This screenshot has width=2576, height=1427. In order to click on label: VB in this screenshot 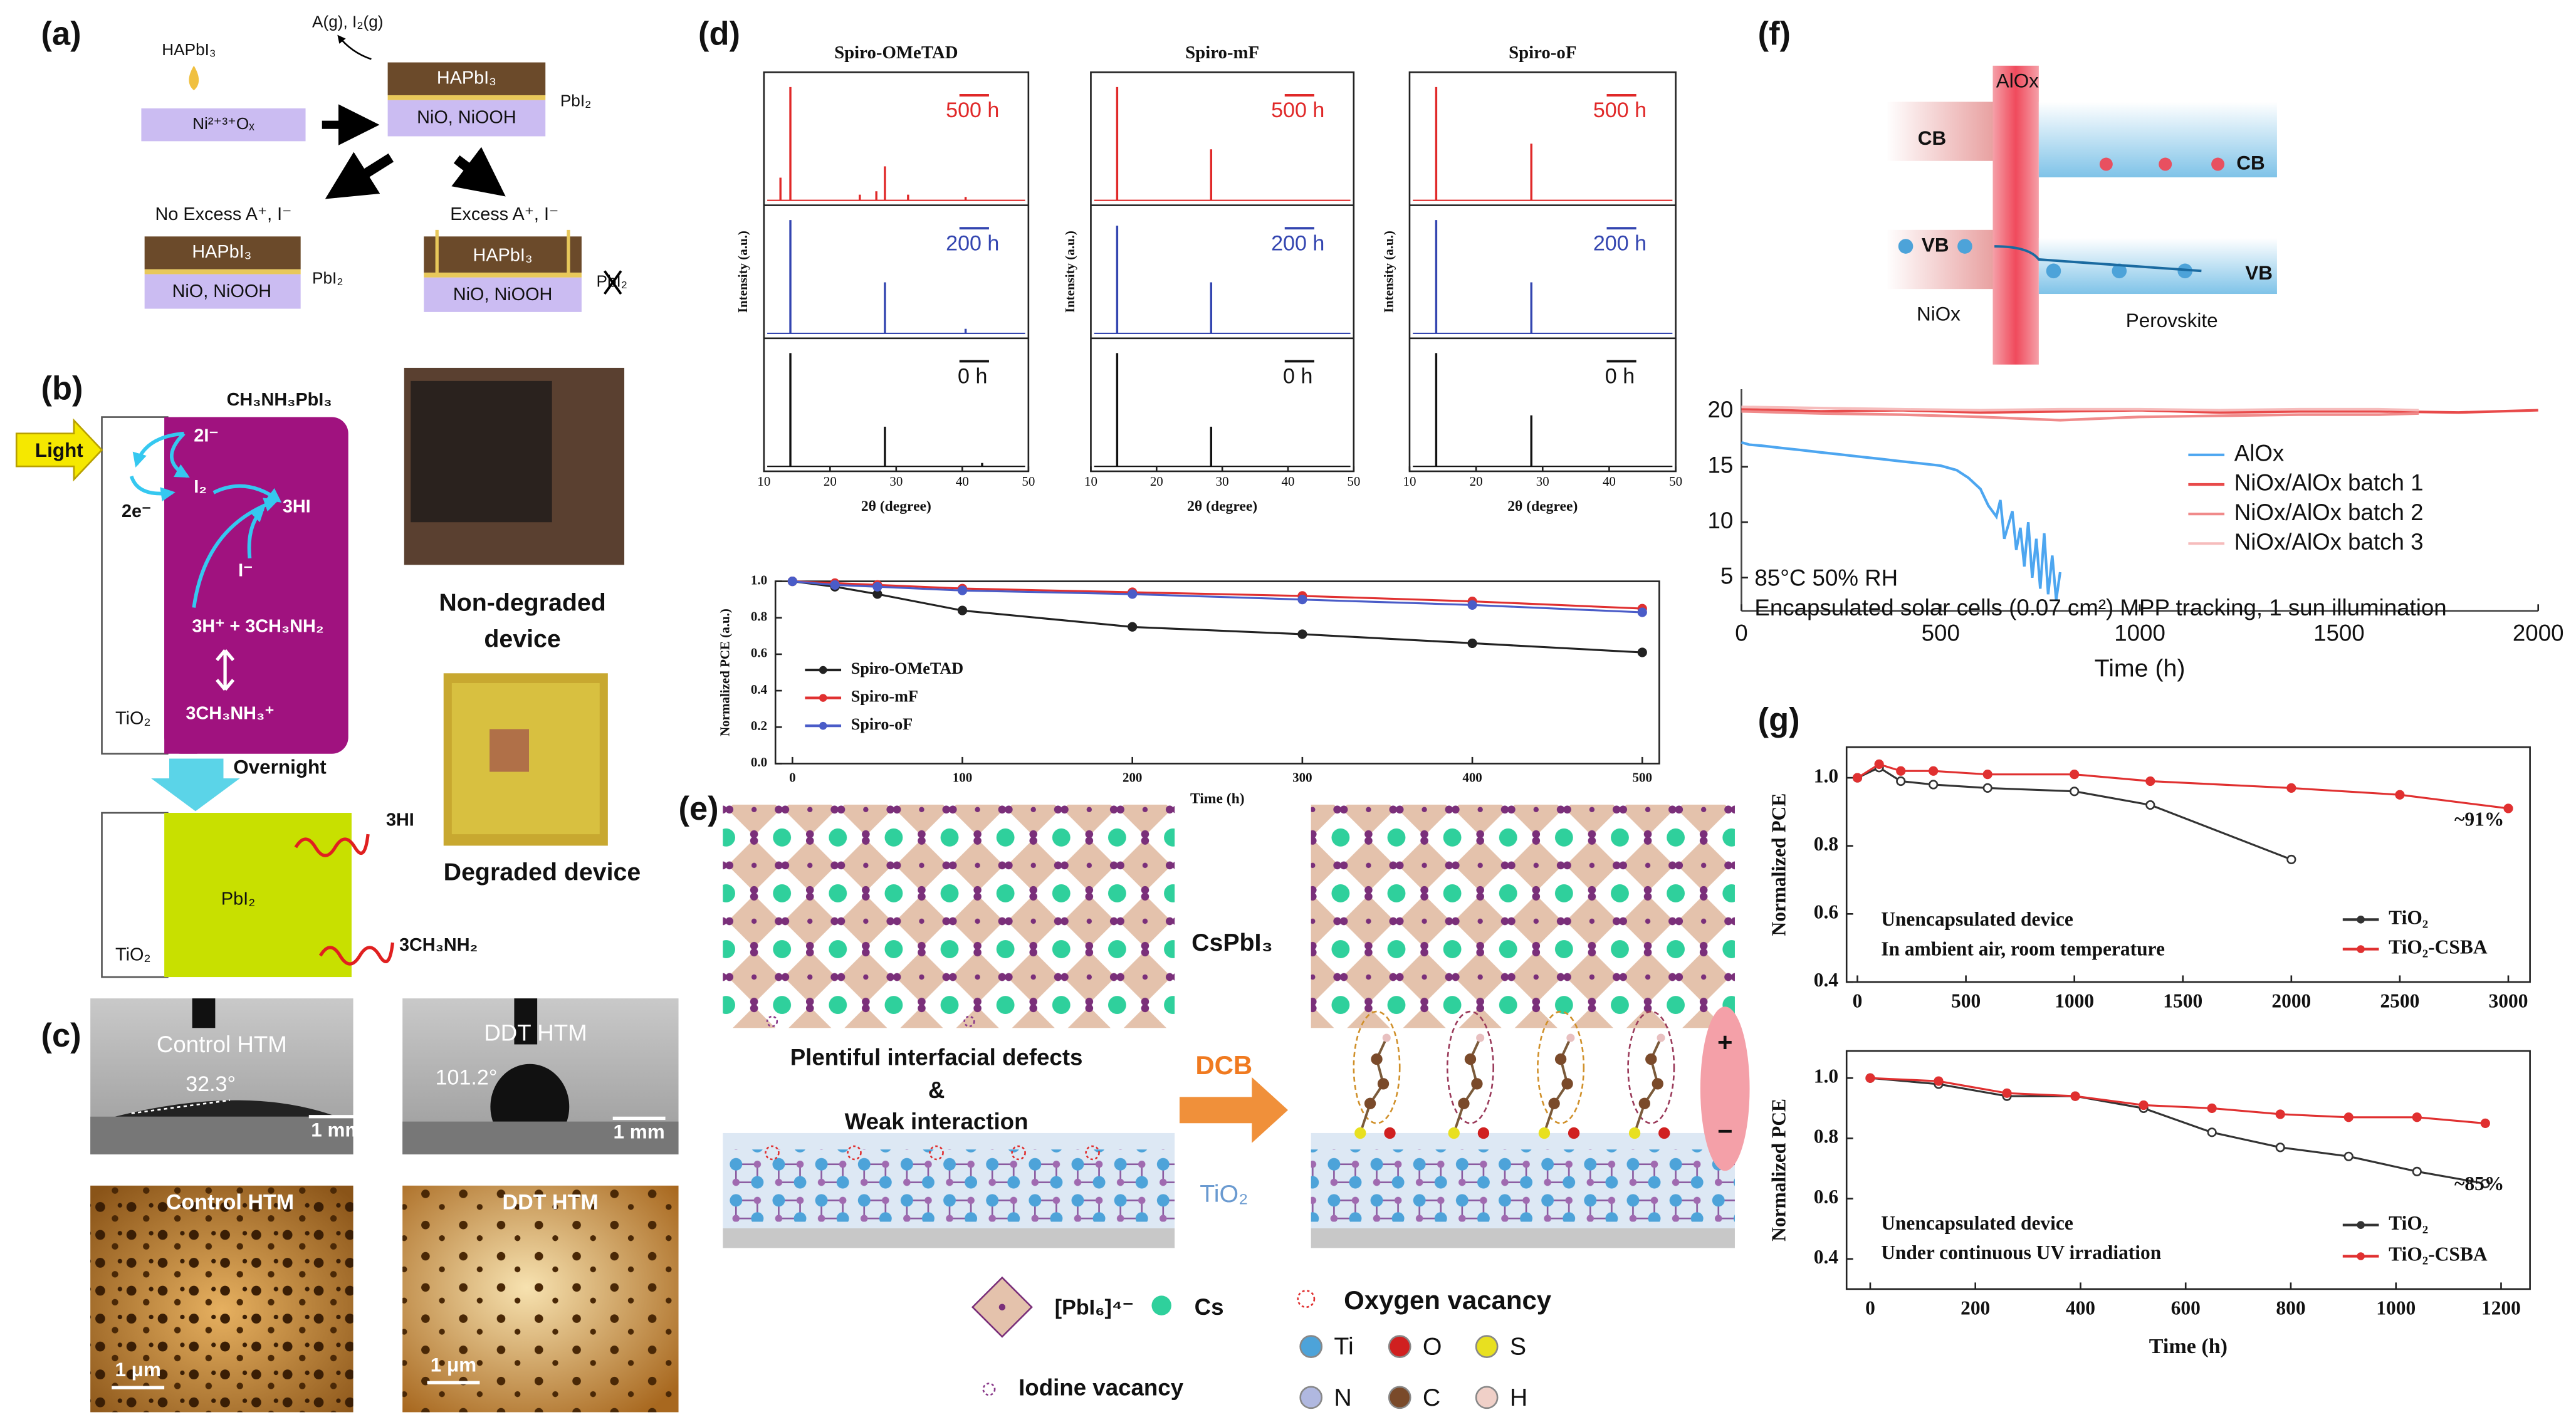, I will do `click(2259, 273)`.